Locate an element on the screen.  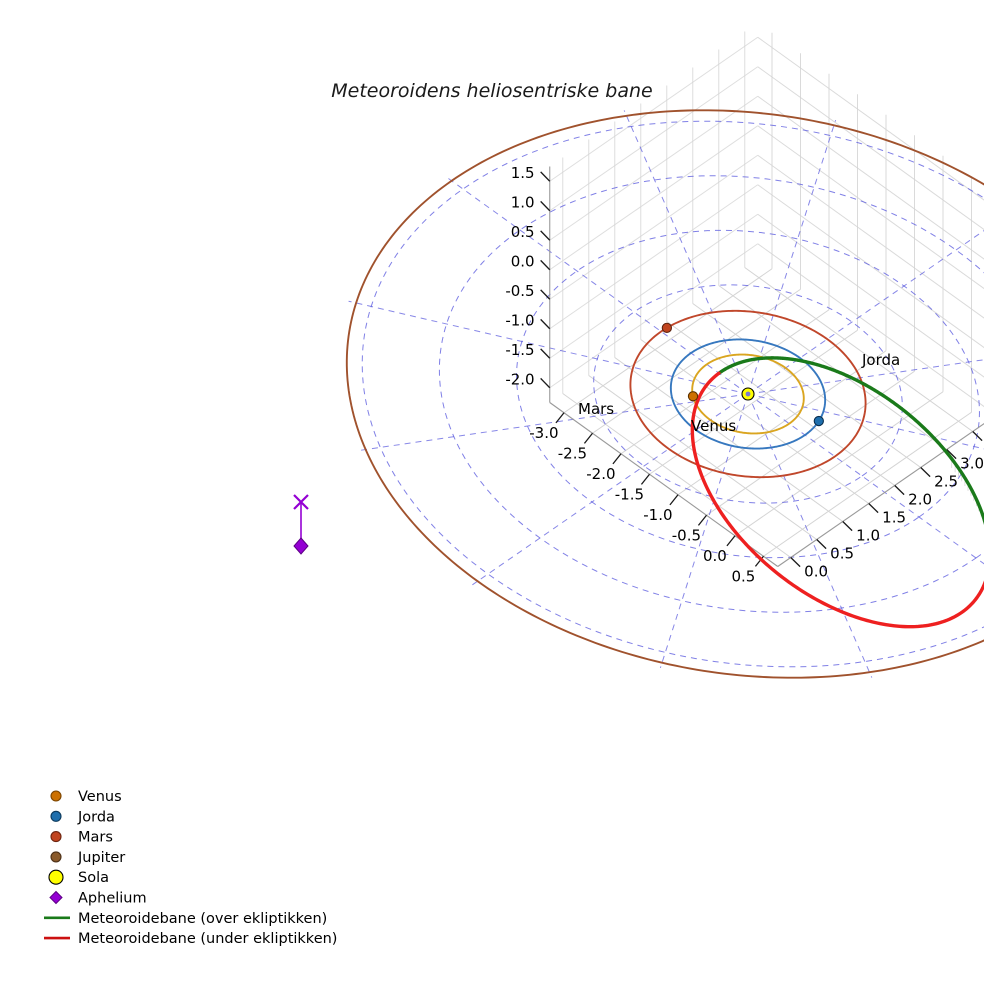
tick-label-x: -0.5 is located at coordinates (686, 535).